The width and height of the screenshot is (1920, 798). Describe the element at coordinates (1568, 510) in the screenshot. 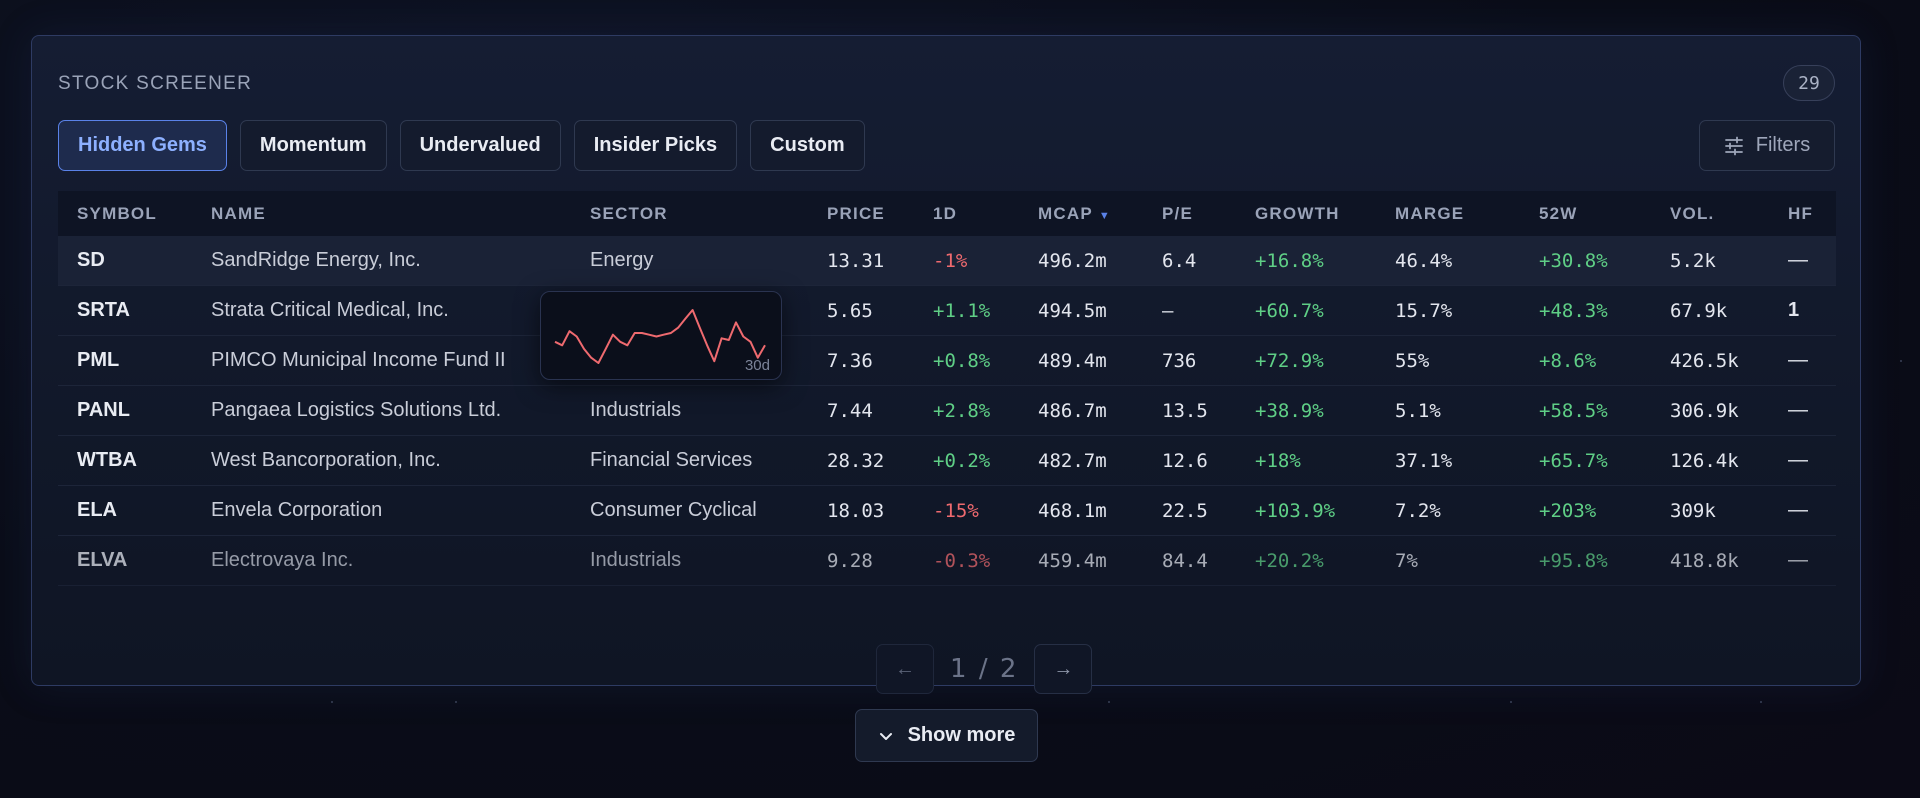

I see `cell-52w: +203%` at that location.